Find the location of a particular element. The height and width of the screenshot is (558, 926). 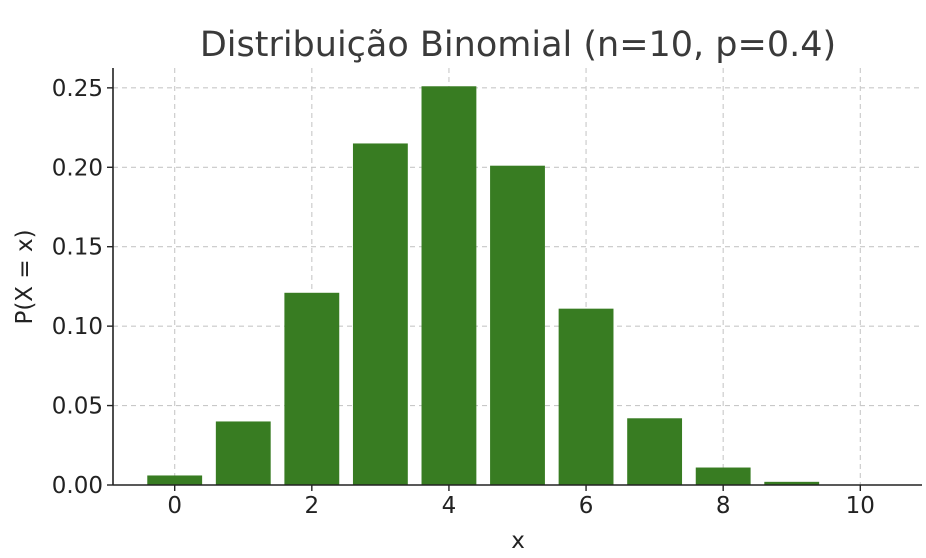

x-tick-label: 4 is located at coordinates (449, 506).